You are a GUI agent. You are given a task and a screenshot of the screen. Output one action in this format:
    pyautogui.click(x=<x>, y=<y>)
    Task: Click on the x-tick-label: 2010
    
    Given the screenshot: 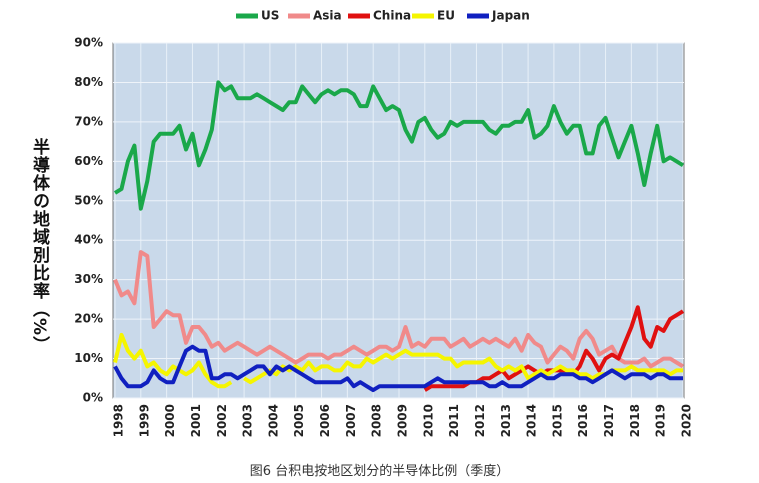 What is the action you would take?
    pyautogui.click(x=428, y=420)
    